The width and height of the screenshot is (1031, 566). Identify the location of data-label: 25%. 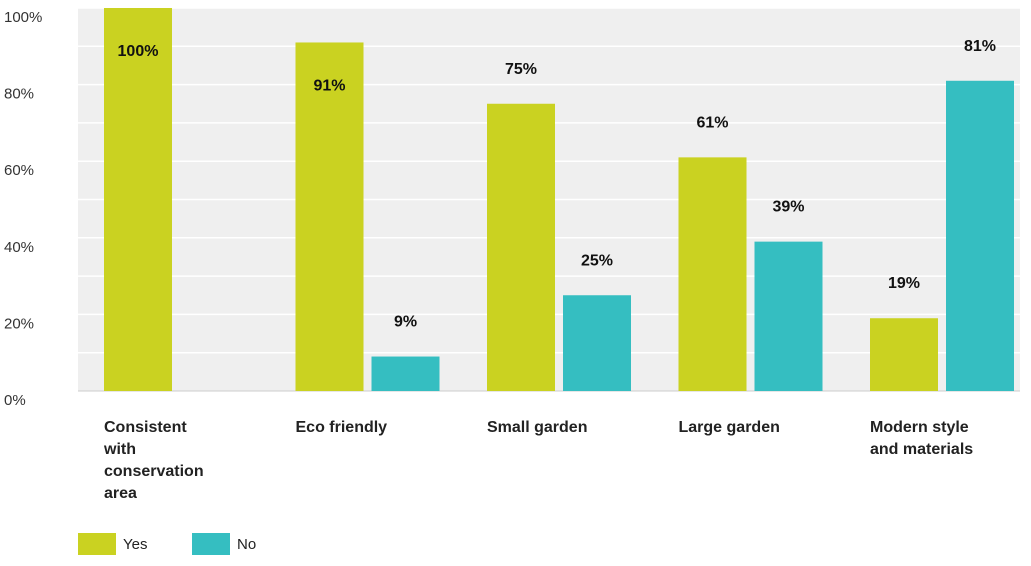
(597, 260).